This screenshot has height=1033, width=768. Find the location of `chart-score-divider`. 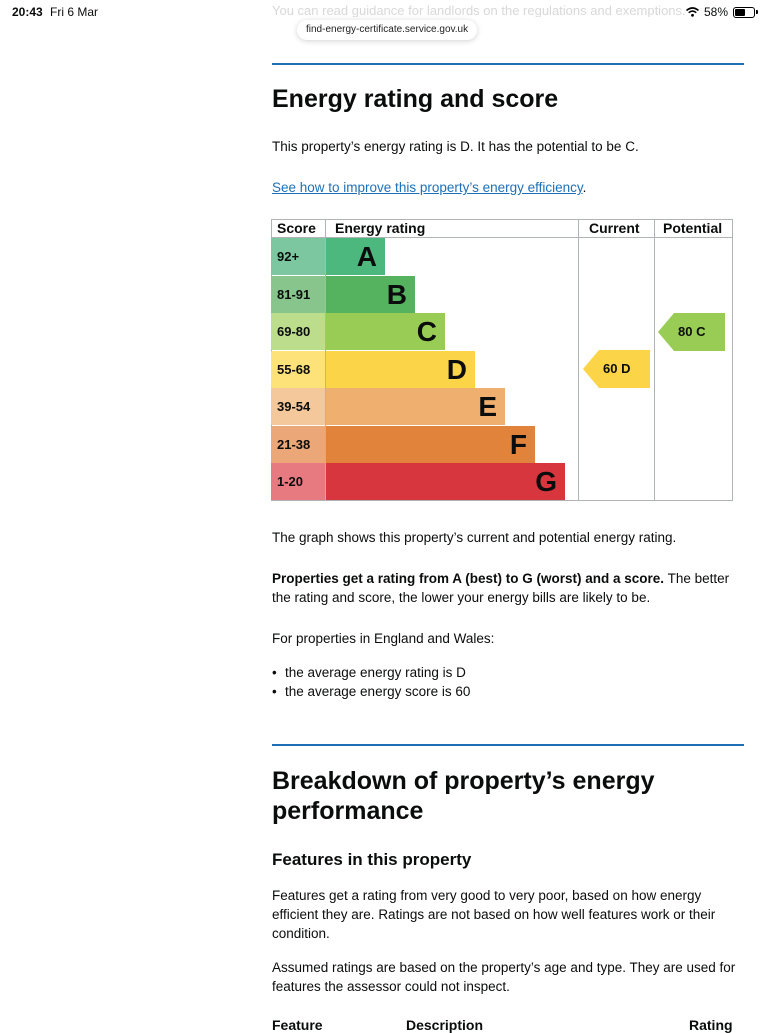

chart-score-divider is located at coordinates (325, 360).